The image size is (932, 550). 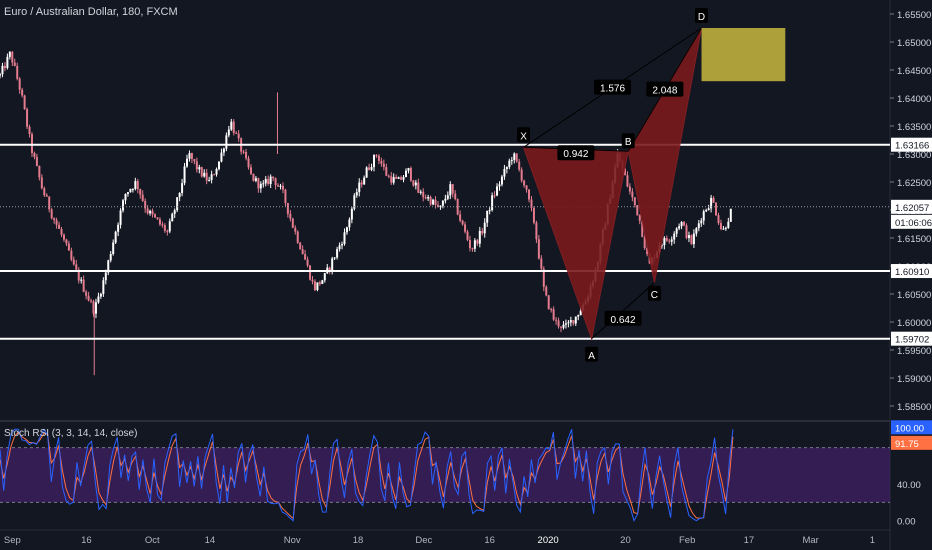 What do you see at coordinates (152, 540) in the screenshot?
I see `time-tick-label: Oct` at bounding box center [152, 540].